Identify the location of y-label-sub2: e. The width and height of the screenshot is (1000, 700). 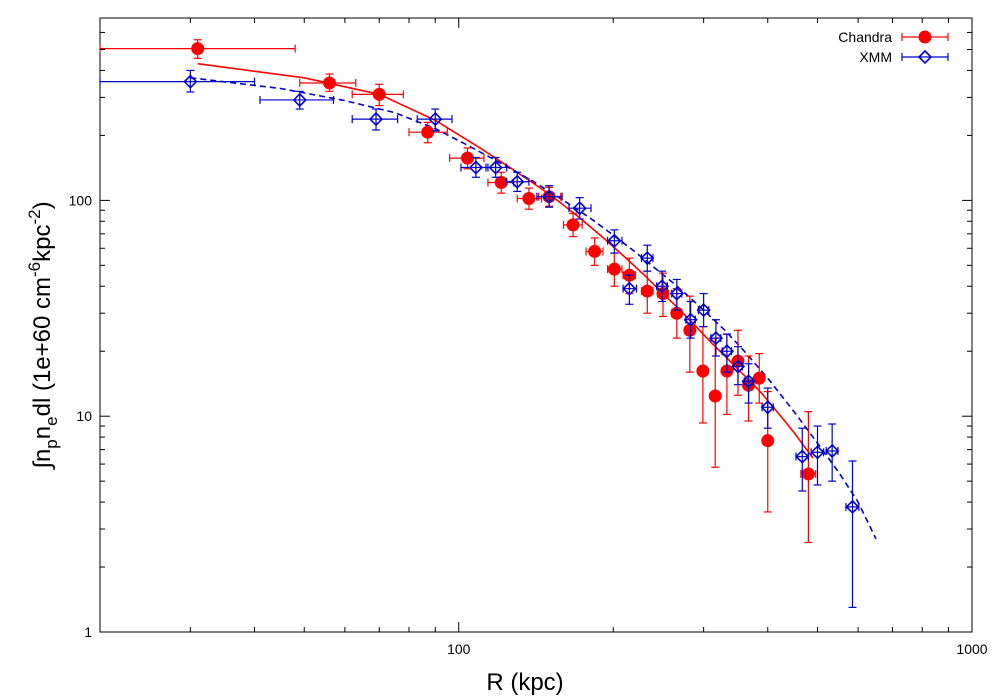
(51, 420).